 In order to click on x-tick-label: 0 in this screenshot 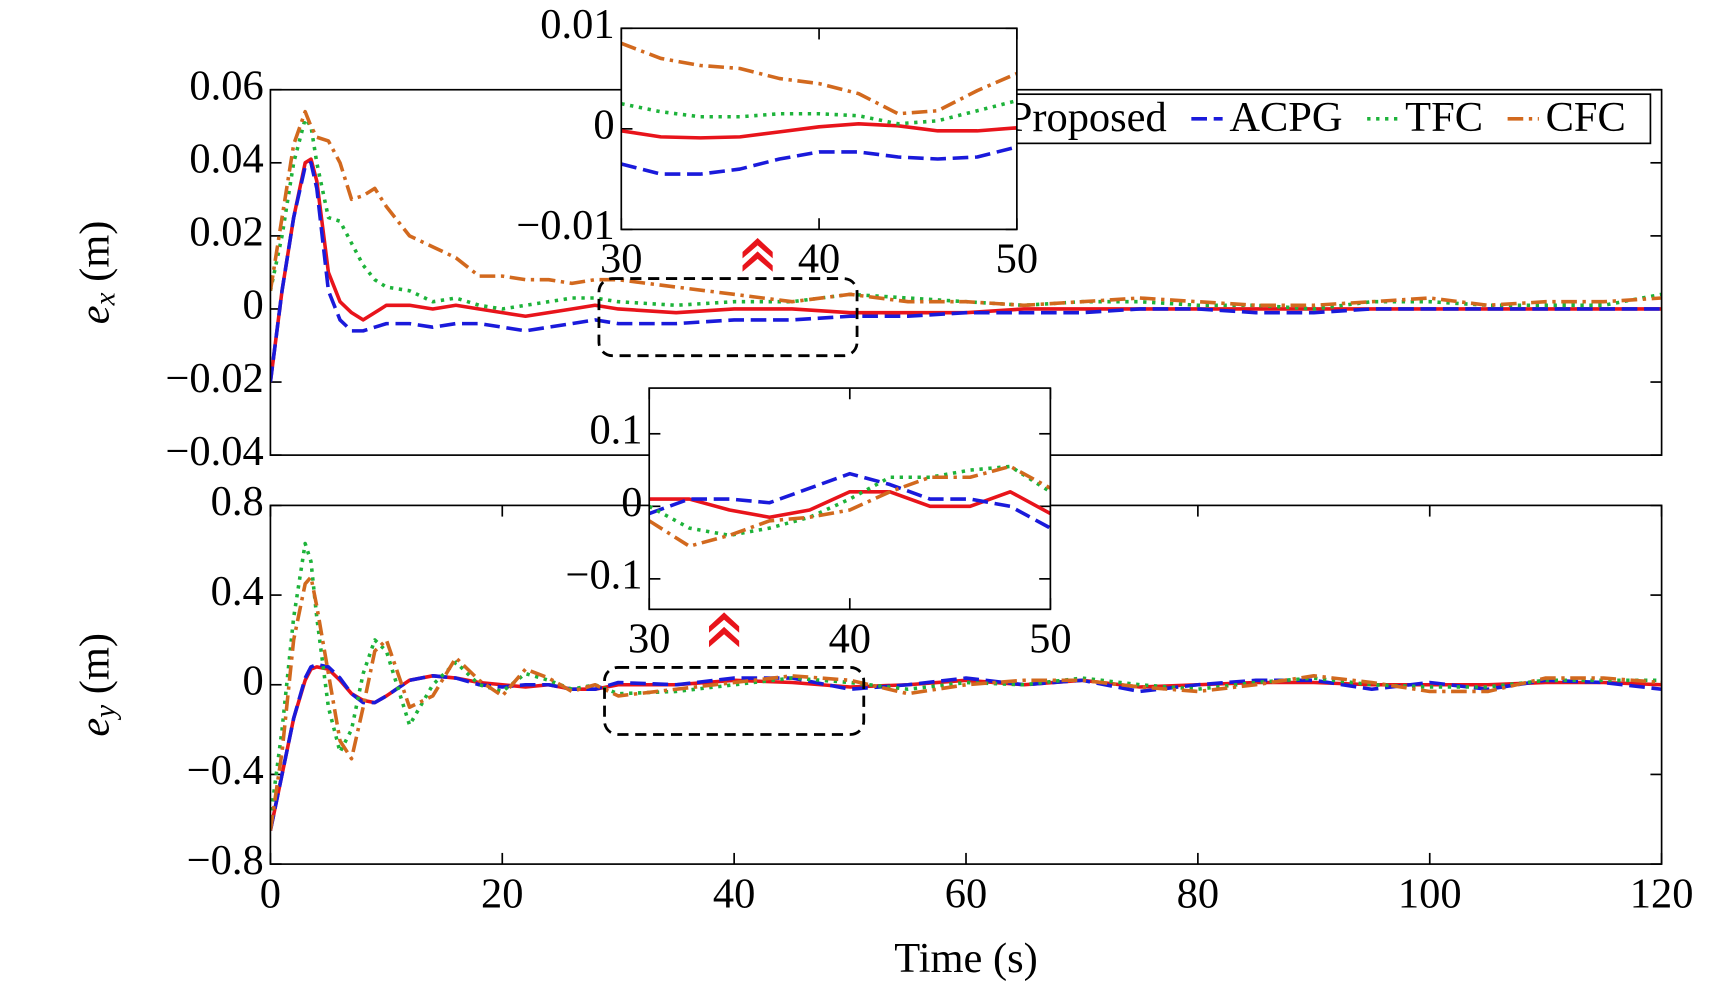, I will do `click(270, 893)`.